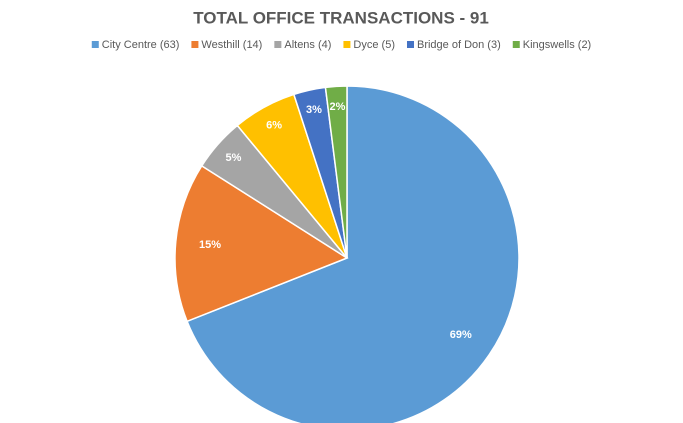 This screenshot has width=683, height=423. What do you see at coordinates (210, 245) in the screenshot?
I see `data-label: 15%` at bounding box center [210, 245].